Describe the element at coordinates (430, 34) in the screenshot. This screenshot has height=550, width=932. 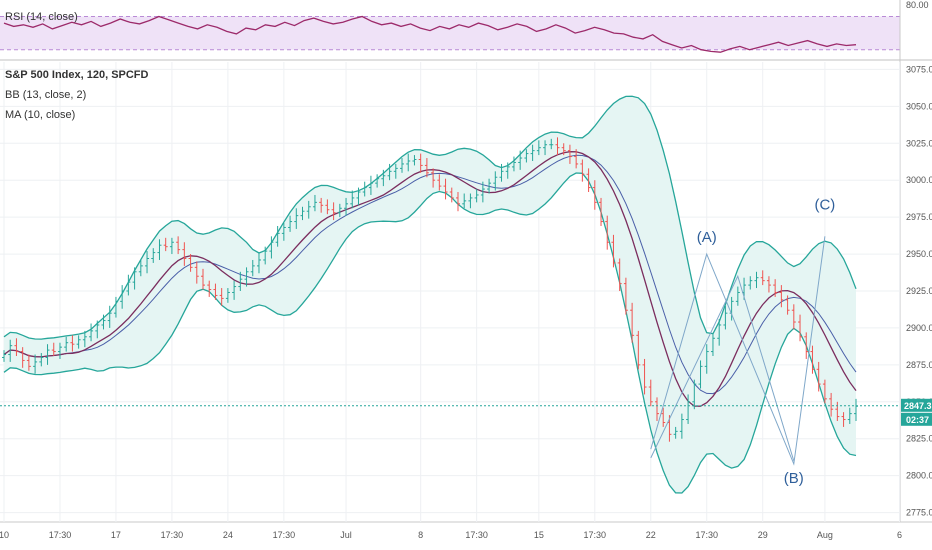
I see `rsi-line` at that location.